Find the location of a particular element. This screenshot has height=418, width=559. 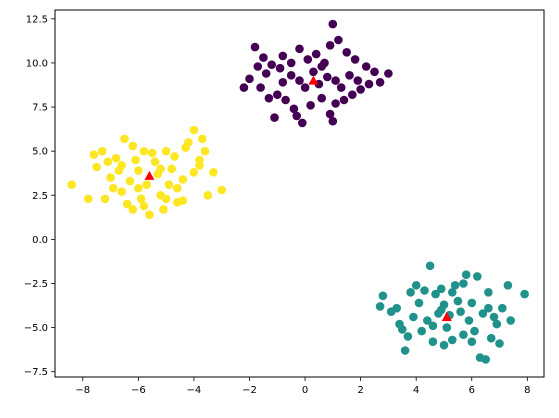

x-tick-label: −4 is located at coordinates (194, 390).